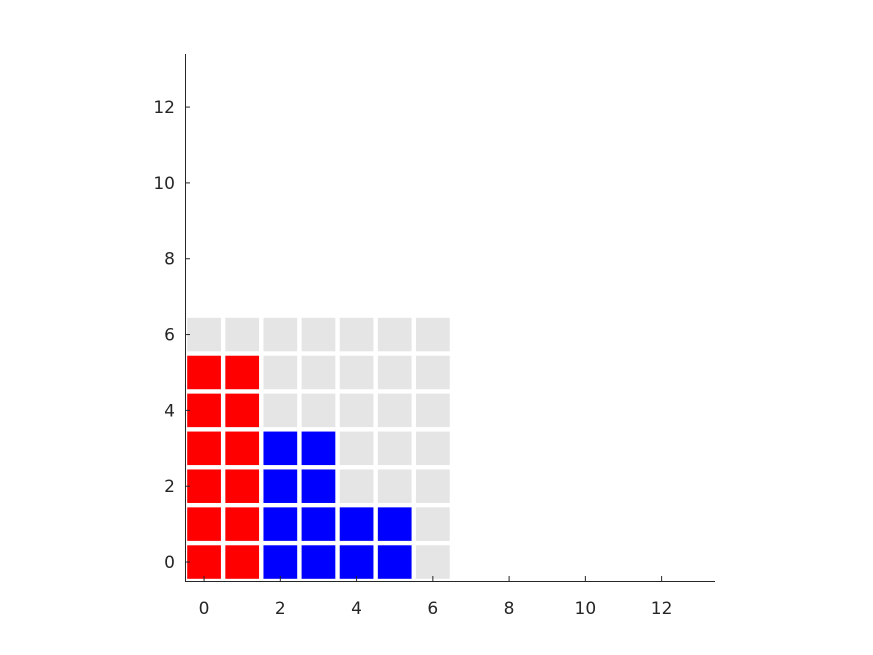  What do you see at coordinates (204, 609) in the screenshot?
I see `x-tick-label: 0` at bounding box center [204, 609].